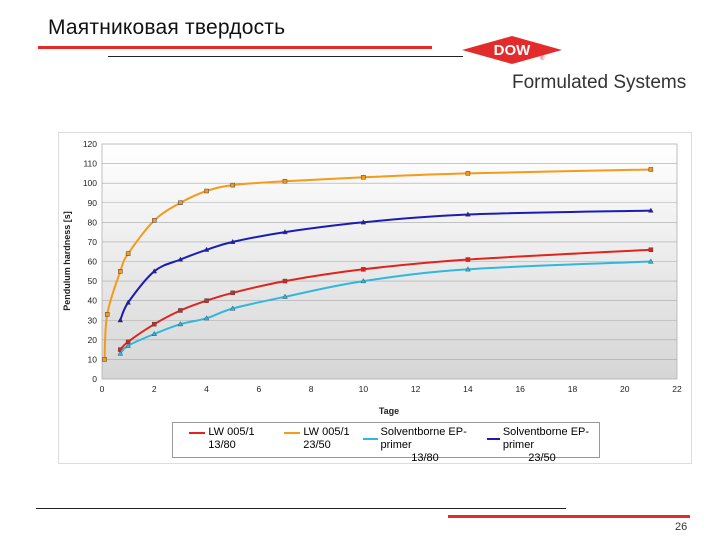  Describe the element at coordinates (93, 242) in the screenshot. I see `y-tick-label: 70` at that location.